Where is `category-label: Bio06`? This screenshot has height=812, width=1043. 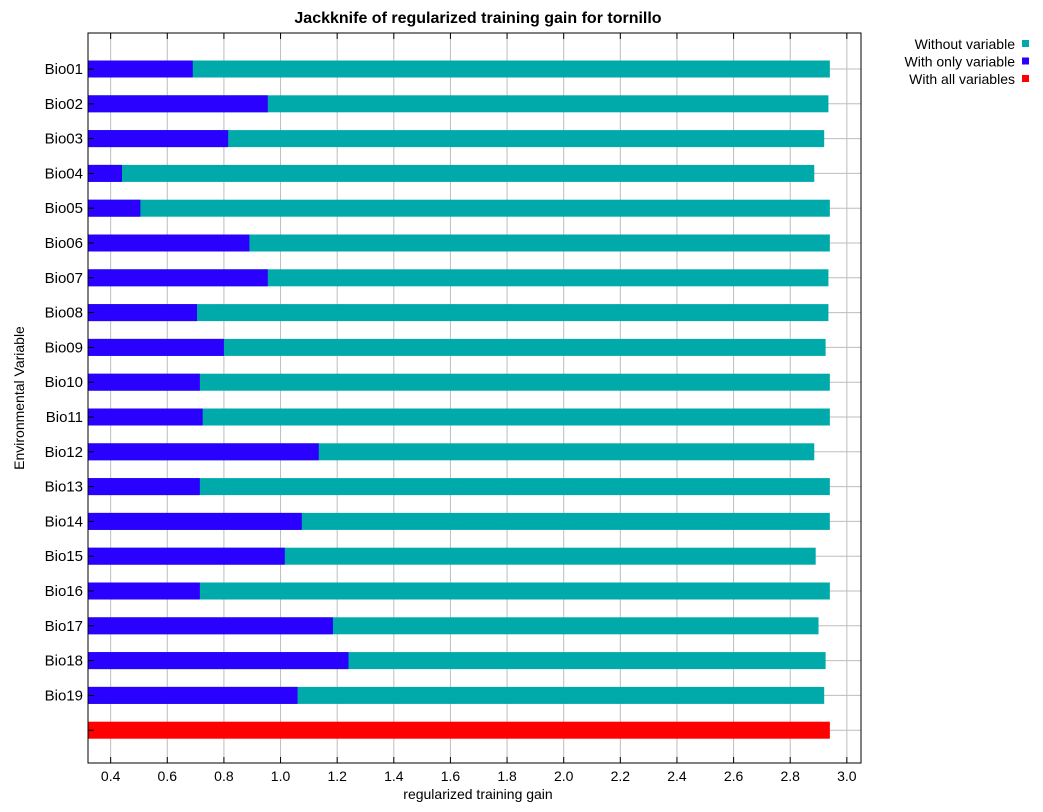 category-label: Bio06 is located at coordinates (64, 243).